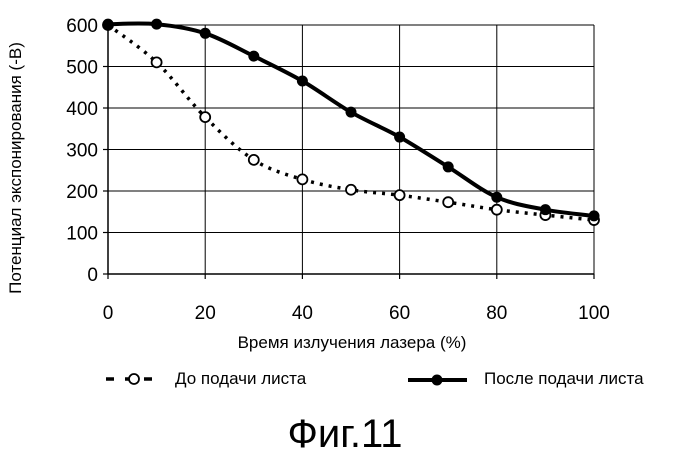 This screenshot has height=453, width=699. I want to click on legend: До подачи листа После подачи листа, so click(375, 378).